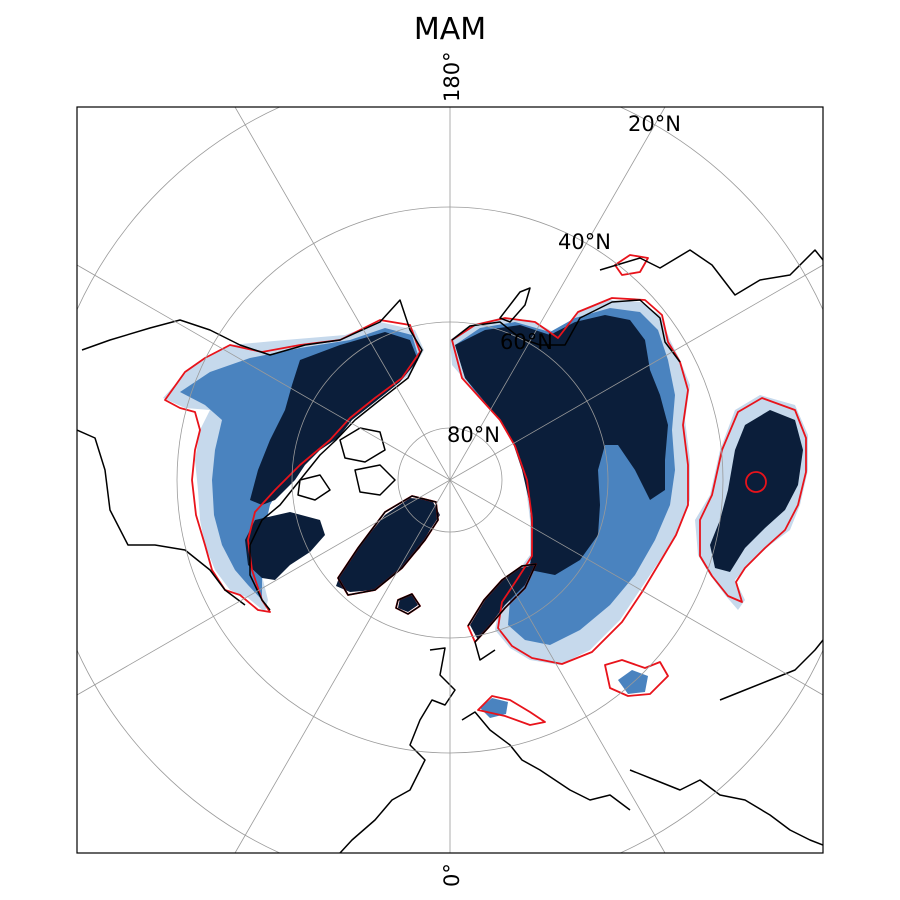 The image size is (900, 900). Describe the element at coordinates (511, 710) in the screenshot. I see `contour-alps` at that location.